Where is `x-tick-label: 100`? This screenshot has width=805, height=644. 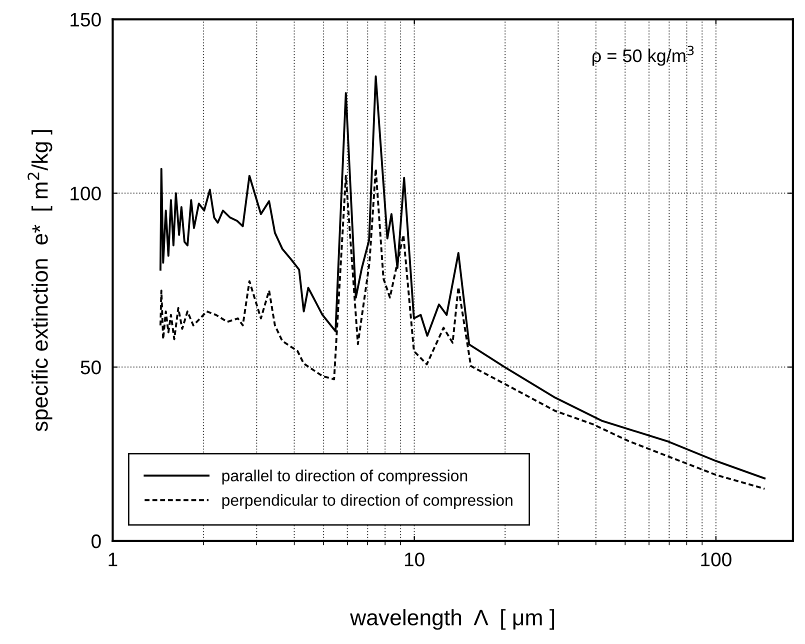 x-tick-label: 100 is located at coordinates (716, 559).